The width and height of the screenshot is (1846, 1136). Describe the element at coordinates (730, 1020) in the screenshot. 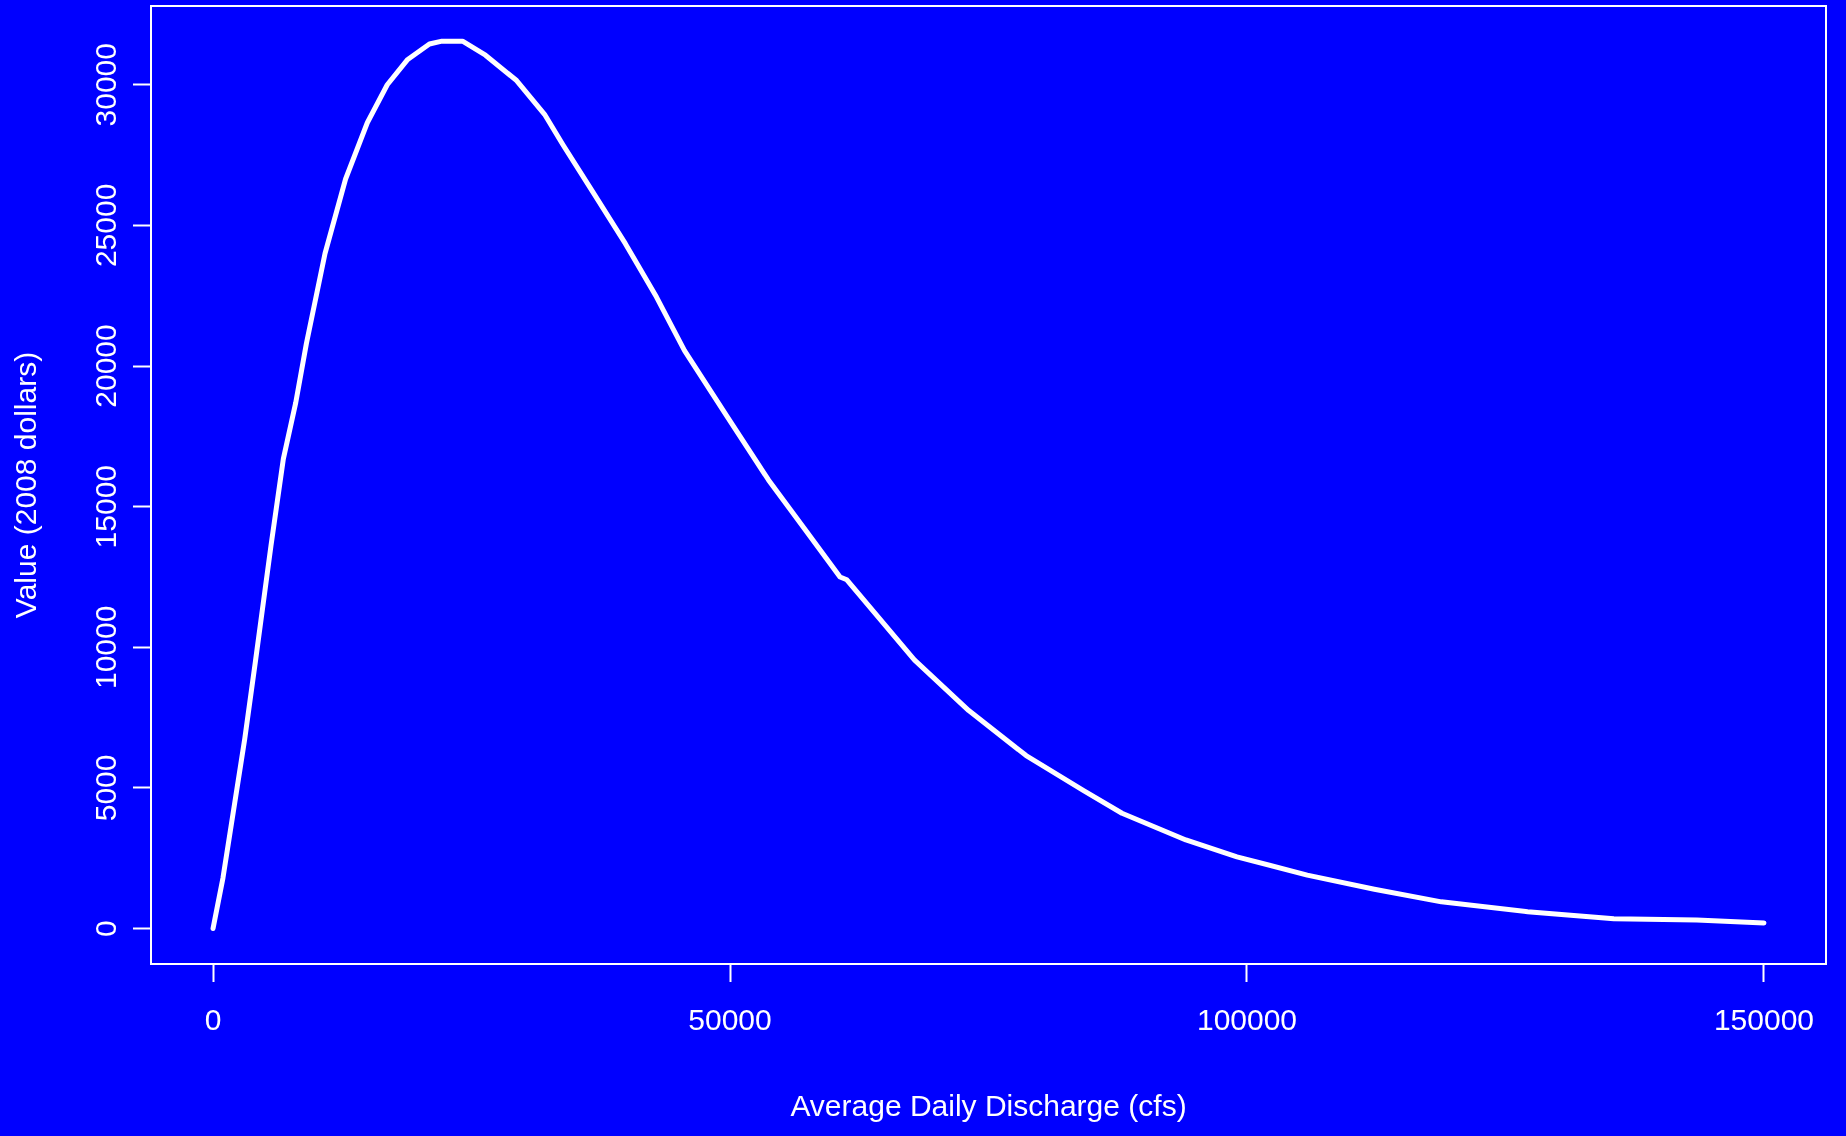

I see `x-tick-label: 50000` at that location.